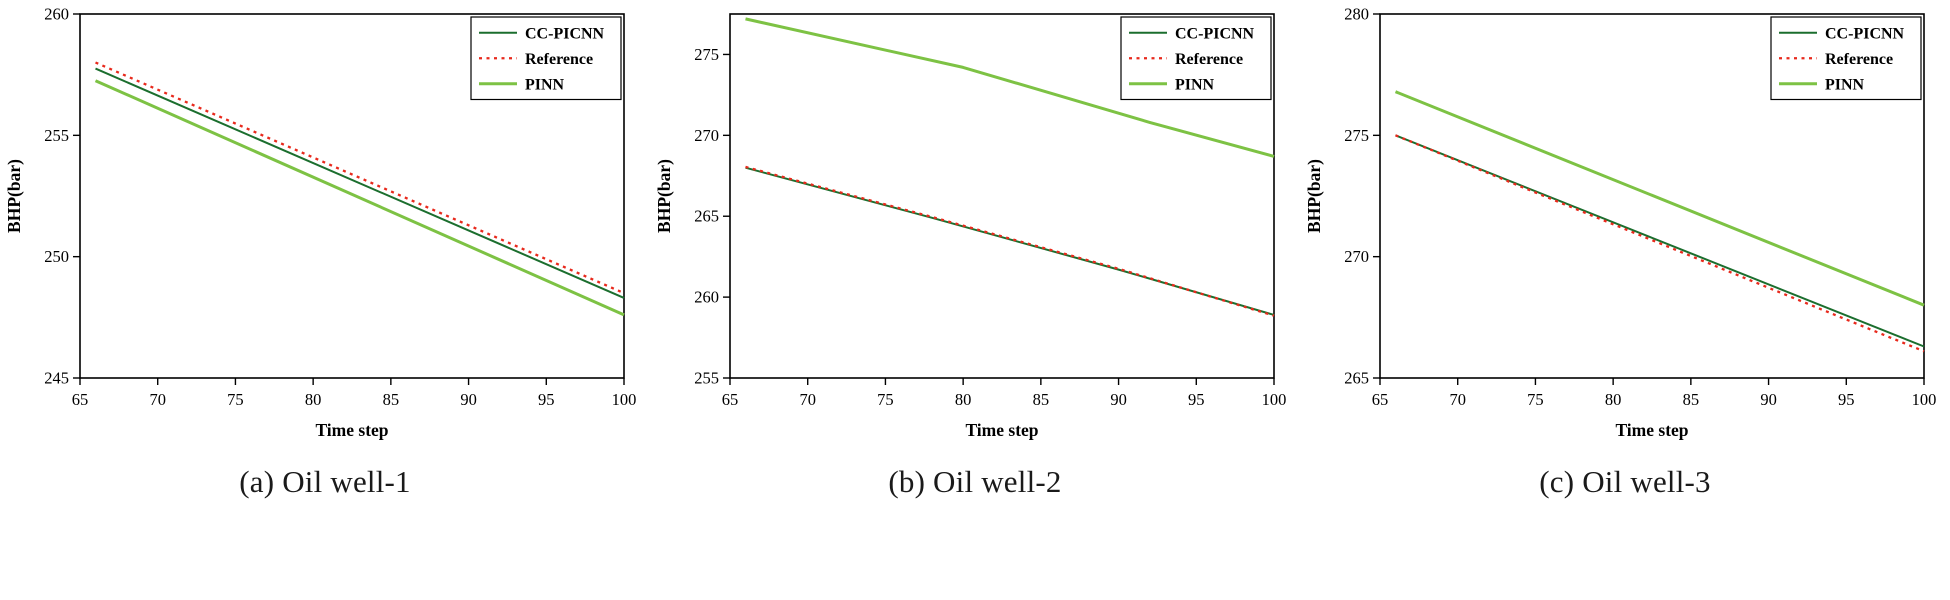 This screenshot has height=600, width=1950. What do you see at coordinates (1356, 14) in the screenshot?
I see `y-tick-label: 280` at bounding box center [1356, 14].